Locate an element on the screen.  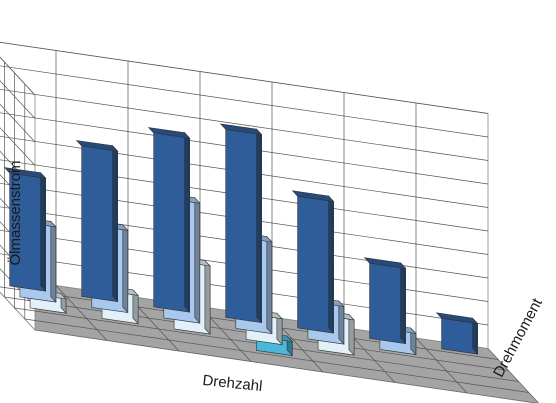
bar-r0-c6 is located at coordinates (457, 333).